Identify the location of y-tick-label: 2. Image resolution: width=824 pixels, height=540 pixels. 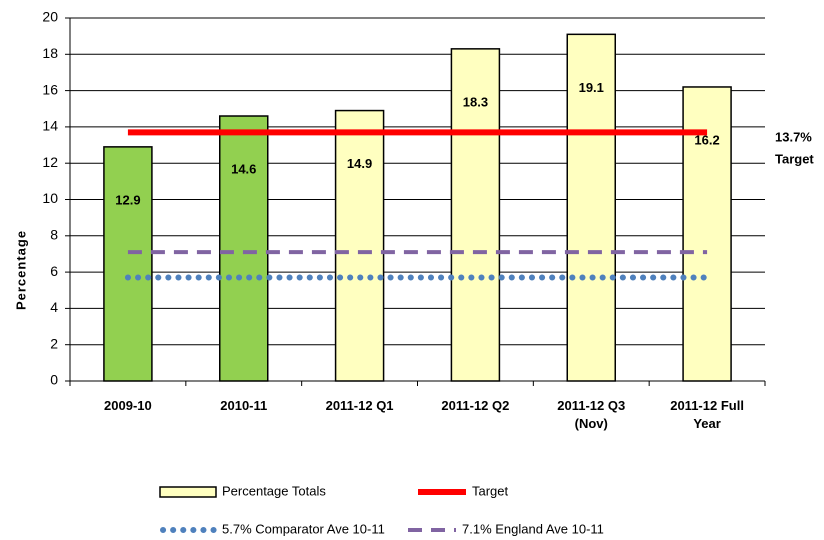
(54, 343).